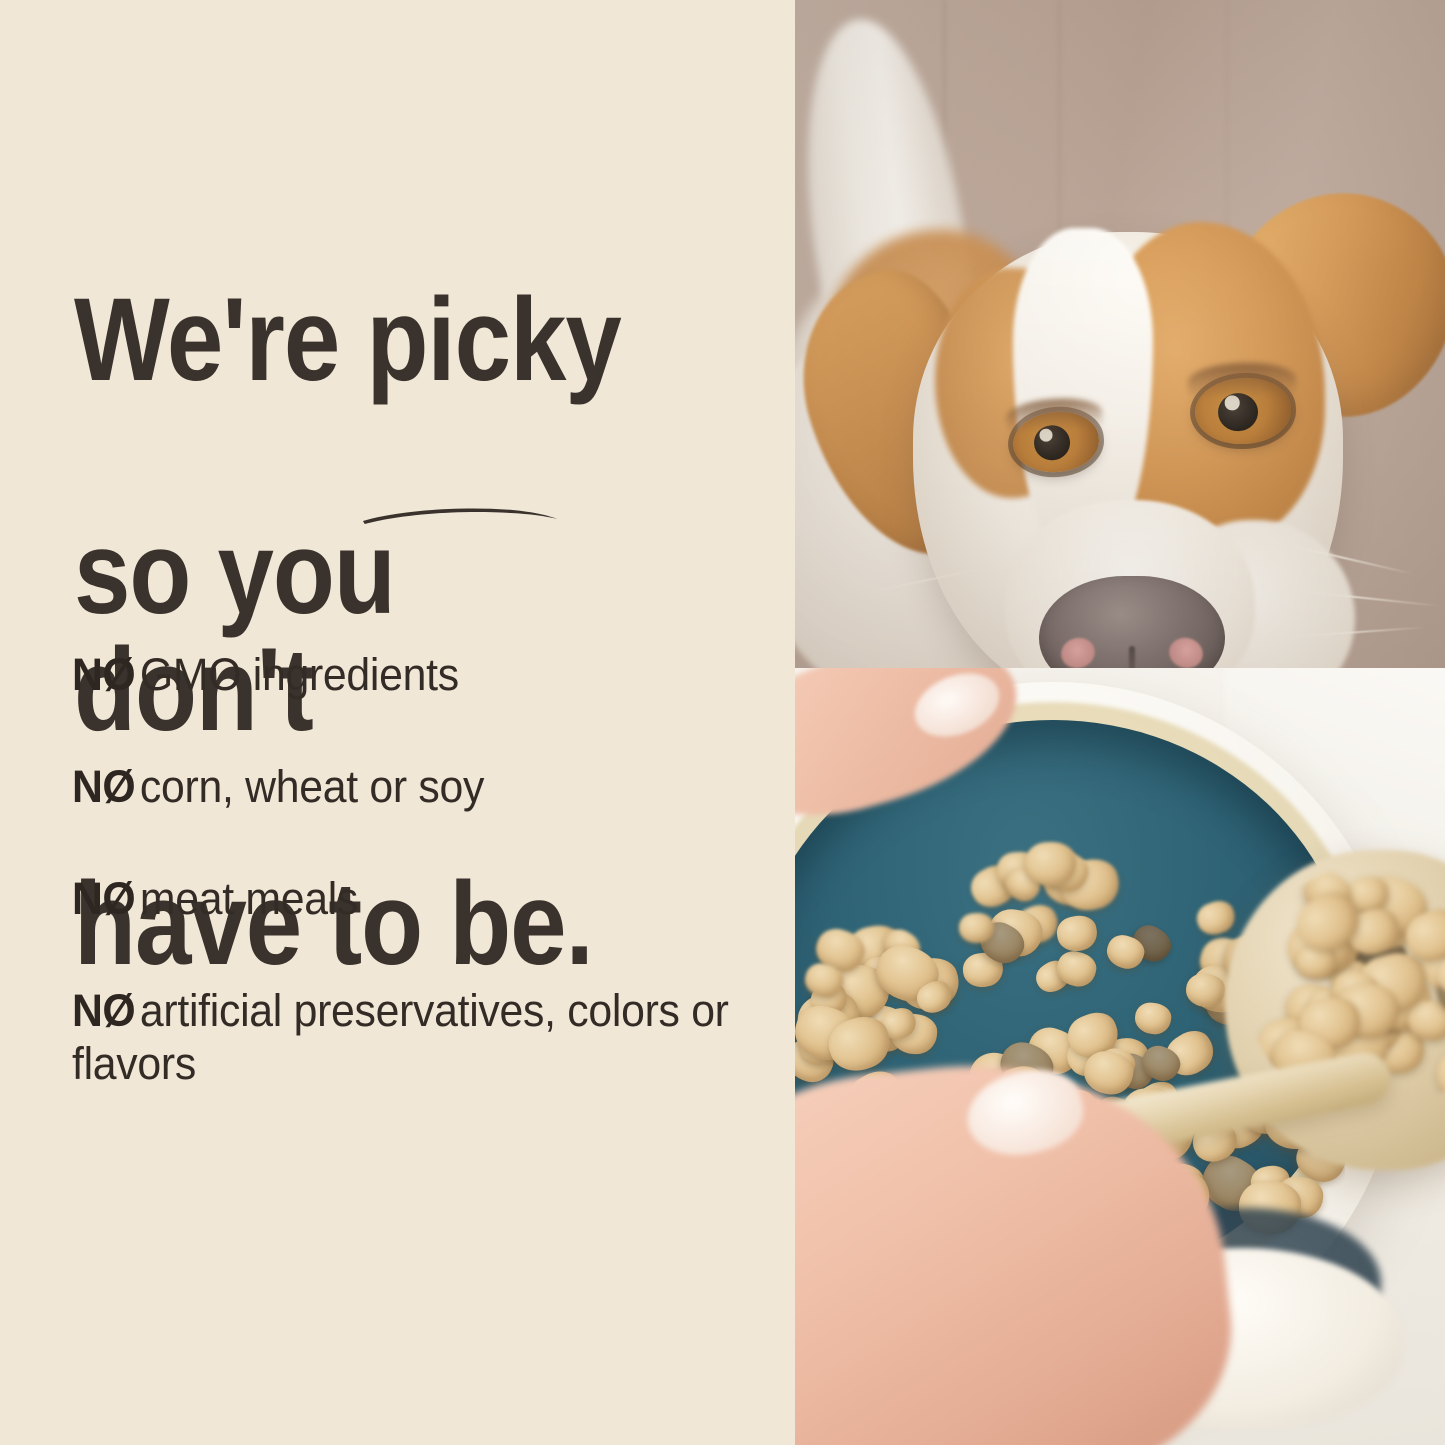  I want to click on headline-line-1-prefix: We're, so click(220, 339).